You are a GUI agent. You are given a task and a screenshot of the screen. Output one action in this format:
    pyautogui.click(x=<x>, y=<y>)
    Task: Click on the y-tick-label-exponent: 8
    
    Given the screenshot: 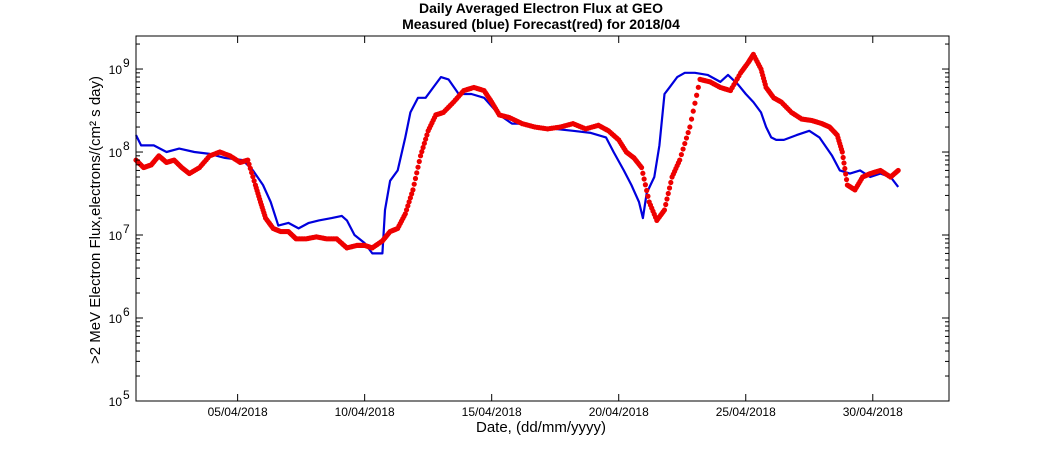 What is the action you would take?
    pyautogui.click(x=126, y=146)
    